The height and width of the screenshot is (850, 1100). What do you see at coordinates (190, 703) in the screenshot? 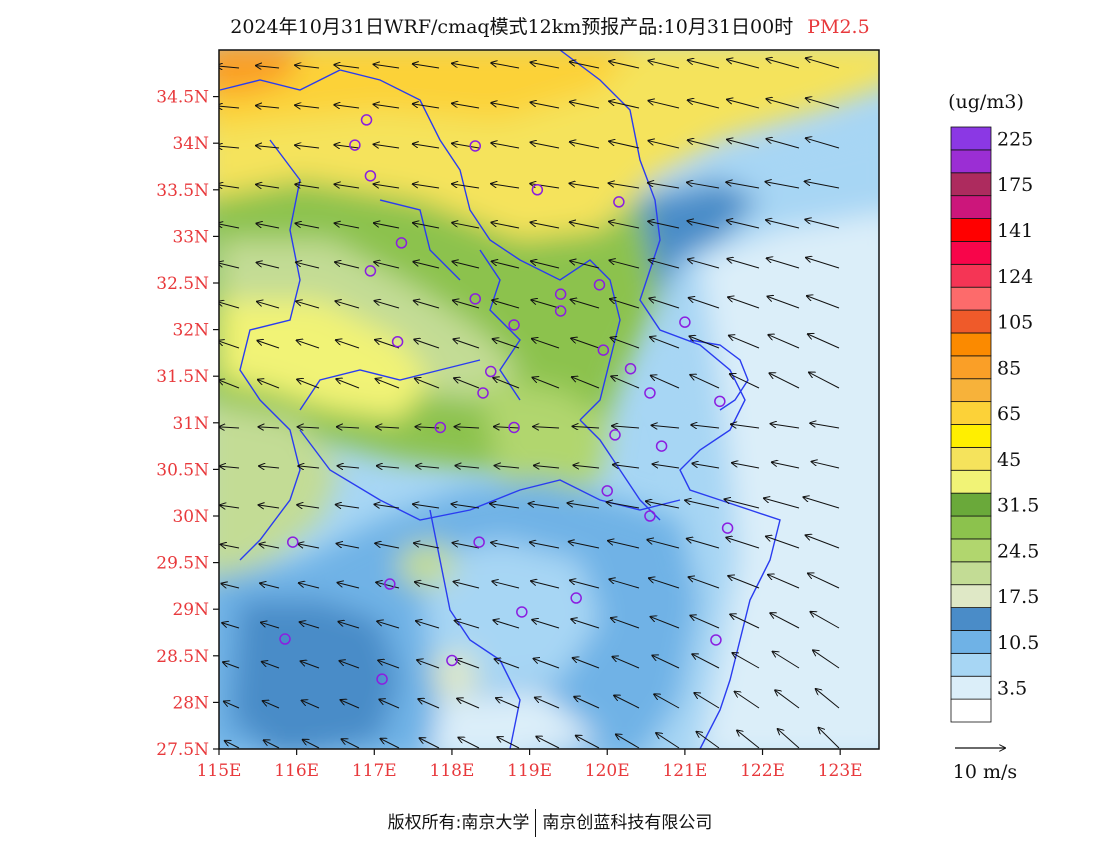
I see `lat-tick-label: 28N` at bounding box center [190, 703].